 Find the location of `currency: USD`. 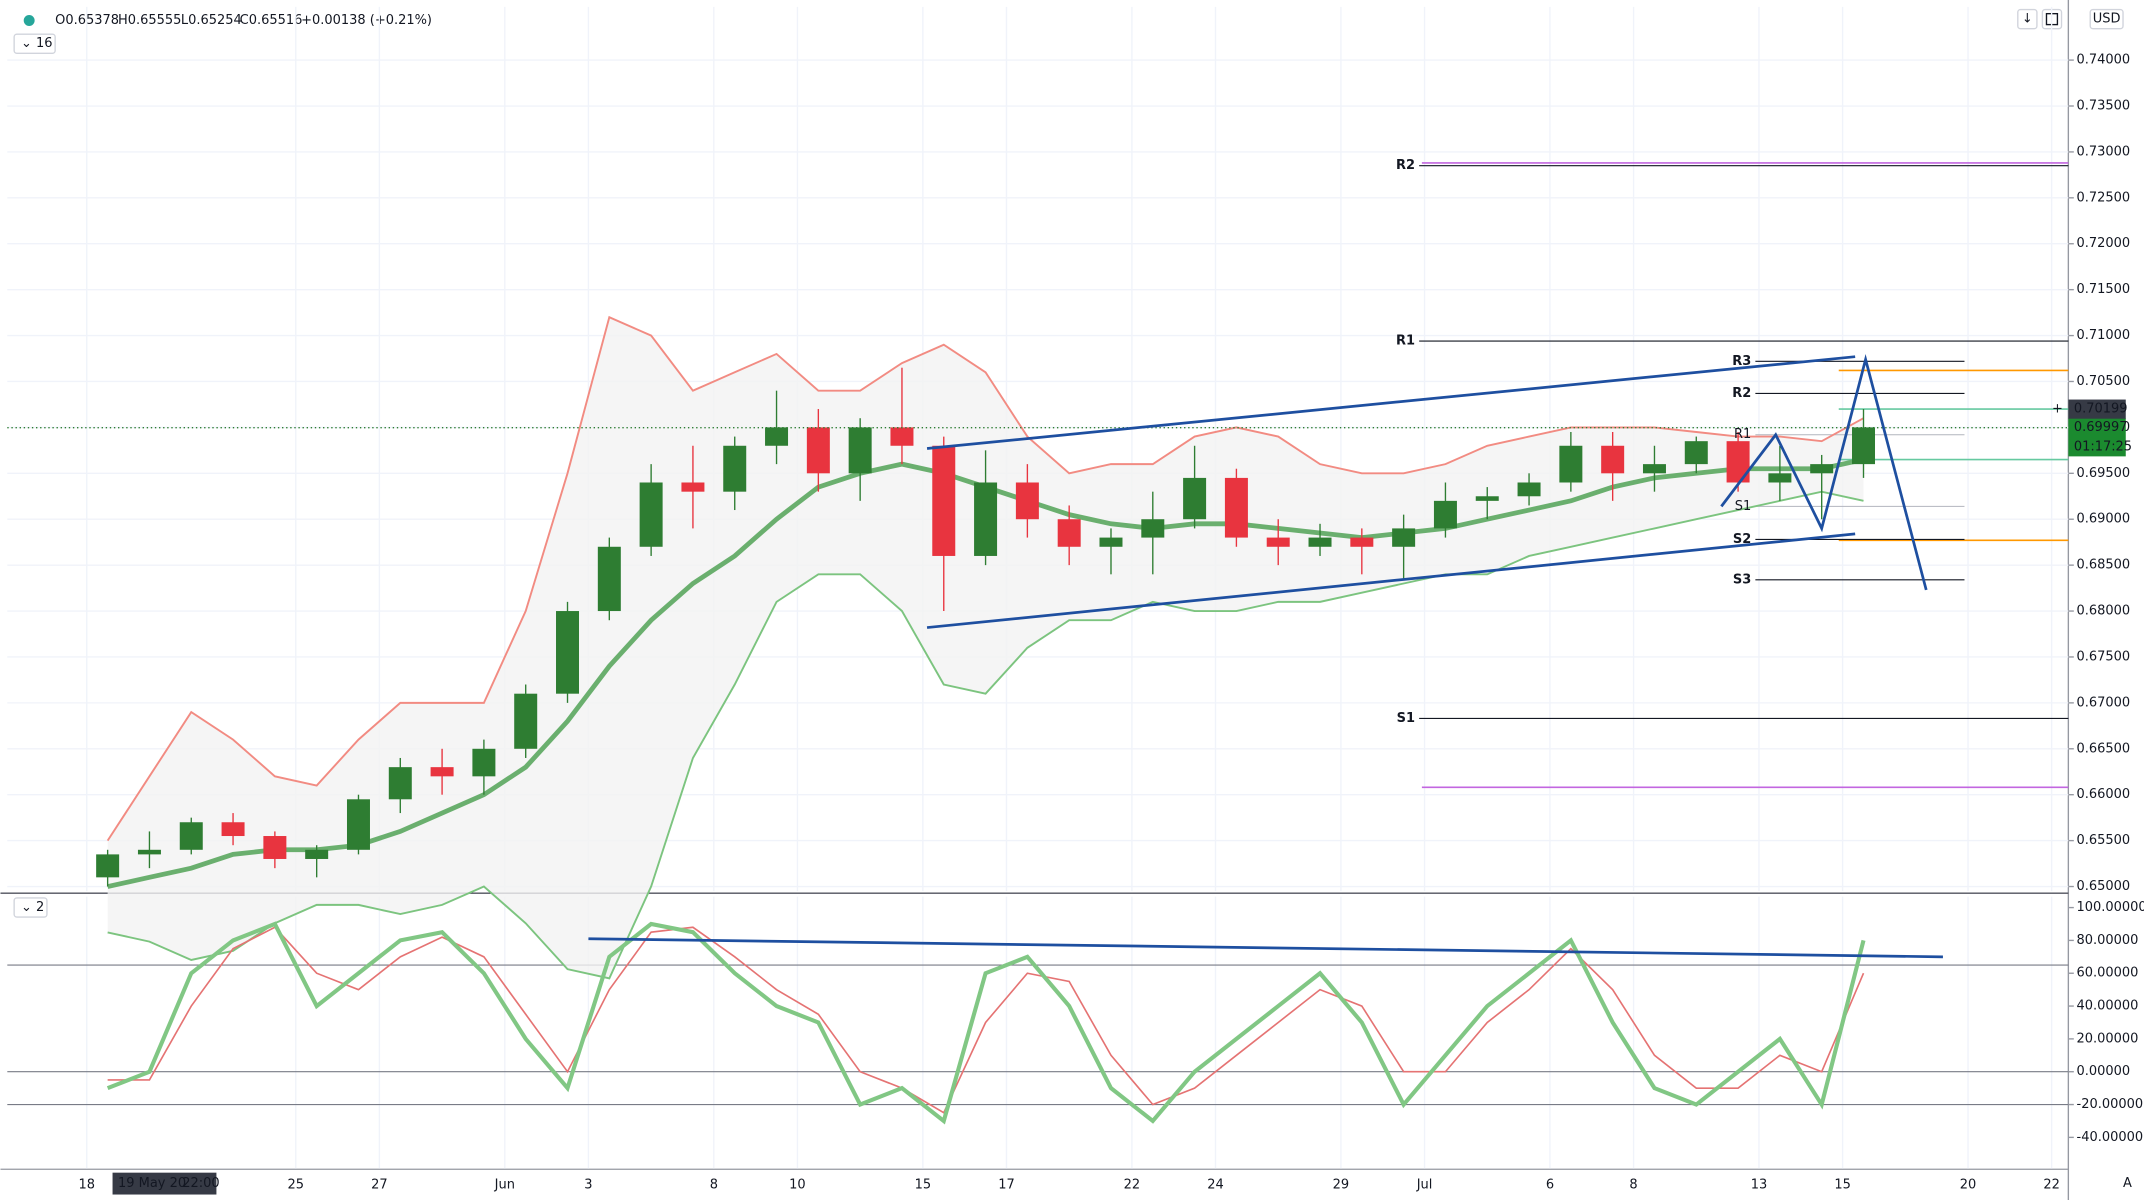

currency: USD is located at coordinates (2107, 19).